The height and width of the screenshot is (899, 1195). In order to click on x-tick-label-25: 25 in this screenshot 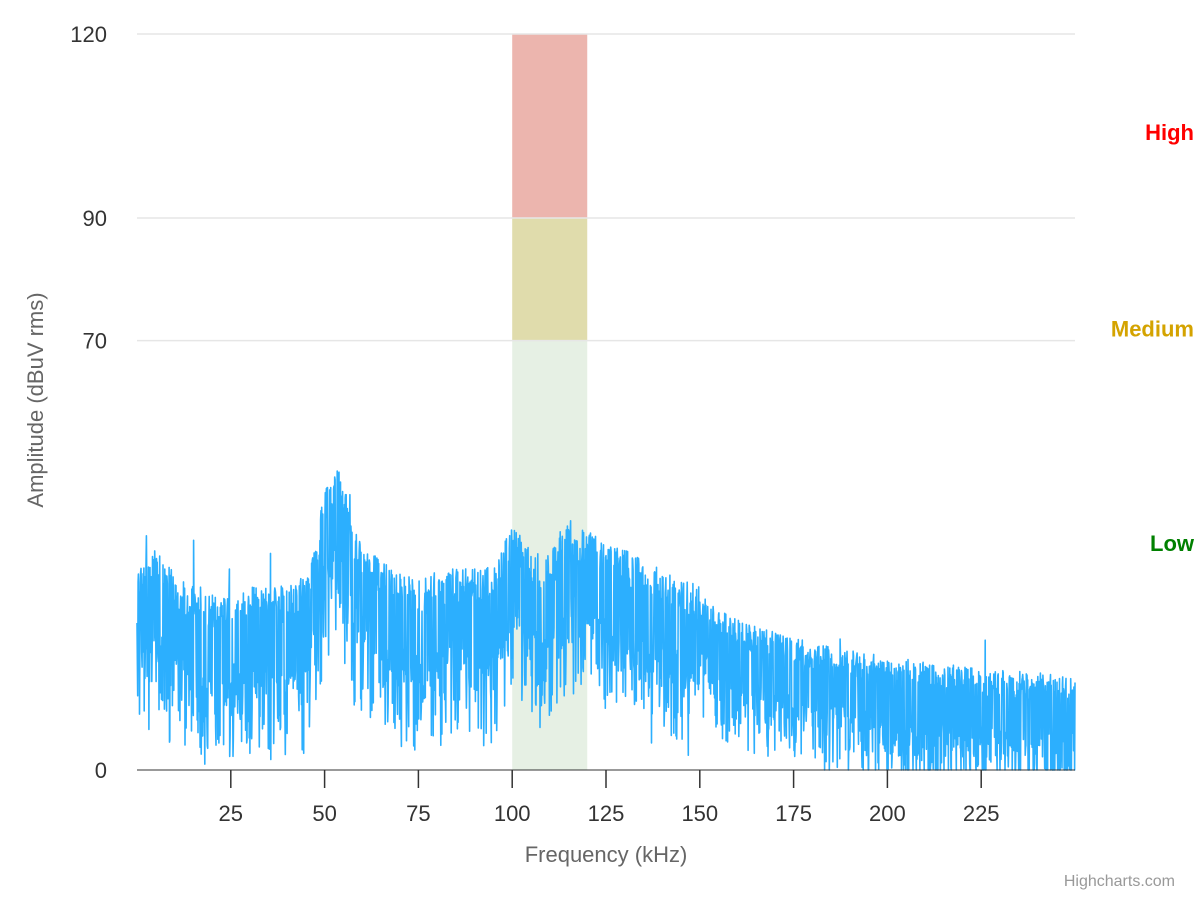, I will do `click(231, 813)`.